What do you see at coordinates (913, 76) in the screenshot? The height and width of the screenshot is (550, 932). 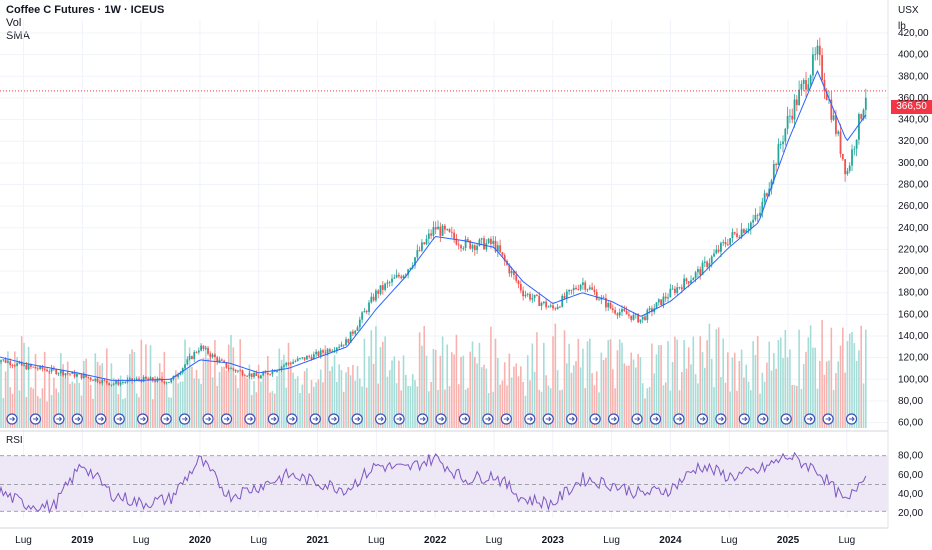 I see `price-tick-label: 380,00` at bounding box center [913, 76].